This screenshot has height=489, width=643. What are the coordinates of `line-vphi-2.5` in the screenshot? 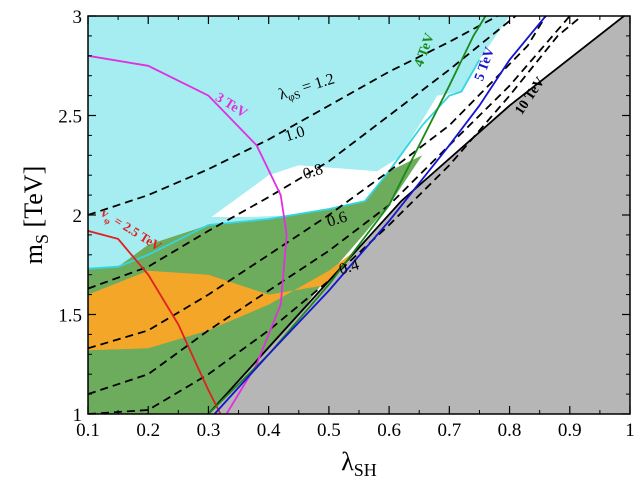 It's located at (155, 322).